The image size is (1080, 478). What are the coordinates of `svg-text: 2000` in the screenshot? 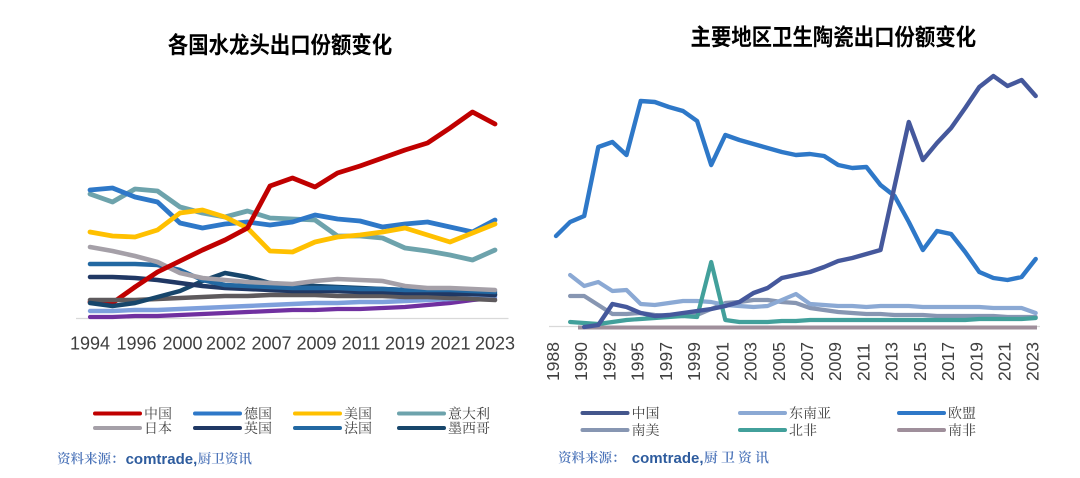 It's located at (182, 344).